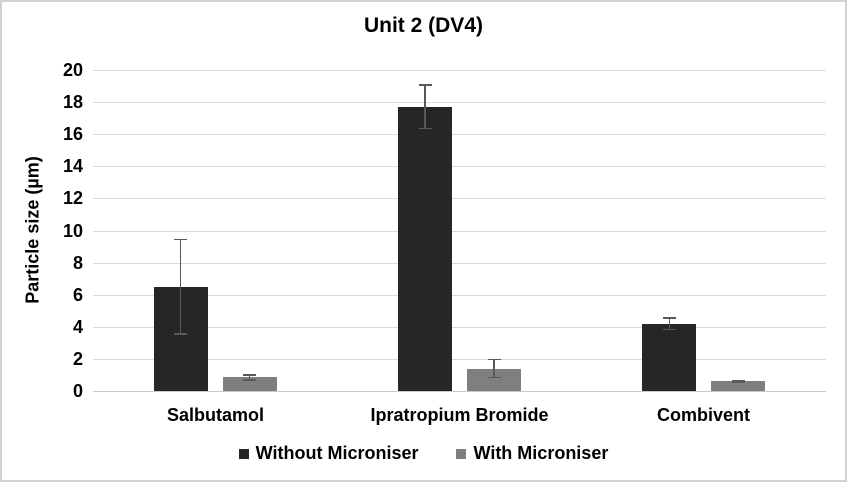  Describe the element at coordinates (72, 230) in the screenshot. I see `y-tick-label: 10` at that location.